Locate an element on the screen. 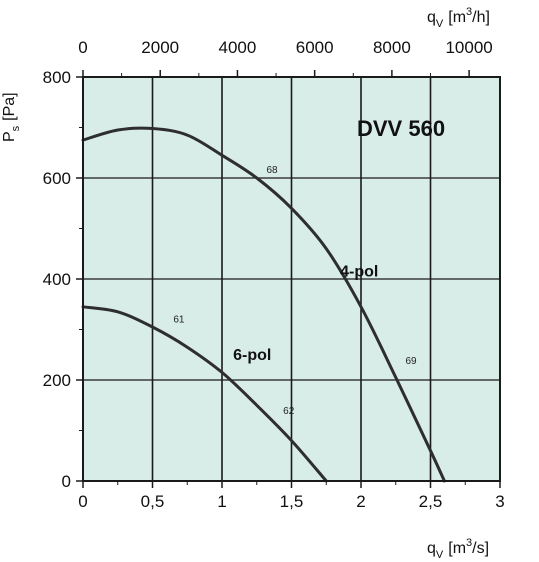 The height and width of the screenshot is (562, 539). bottom-axis-title: qV [m3/s] is located at coordinates (458, 549).